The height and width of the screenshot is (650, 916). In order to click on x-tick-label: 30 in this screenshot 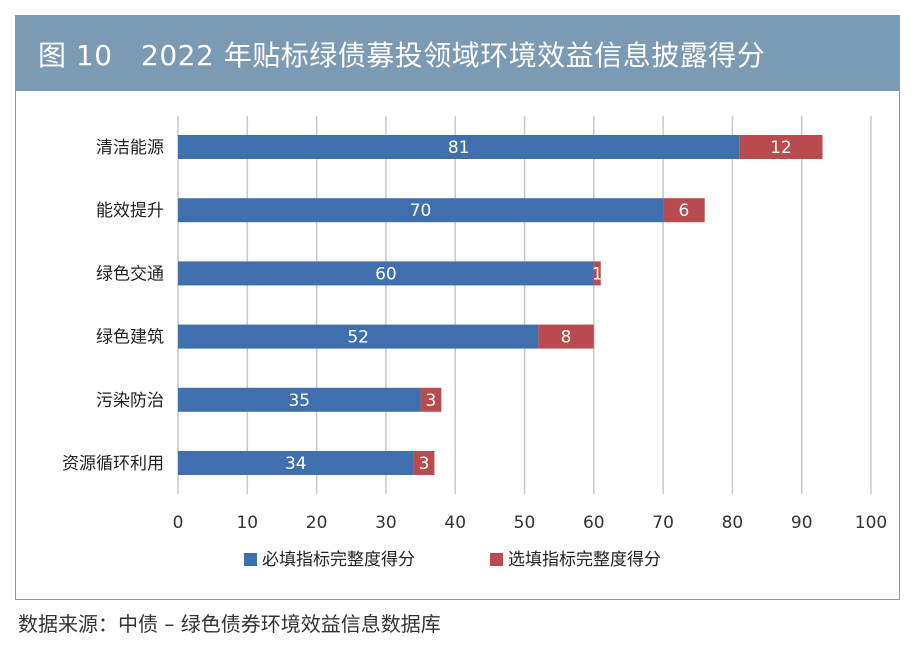, I will do `click(386, 523)`.